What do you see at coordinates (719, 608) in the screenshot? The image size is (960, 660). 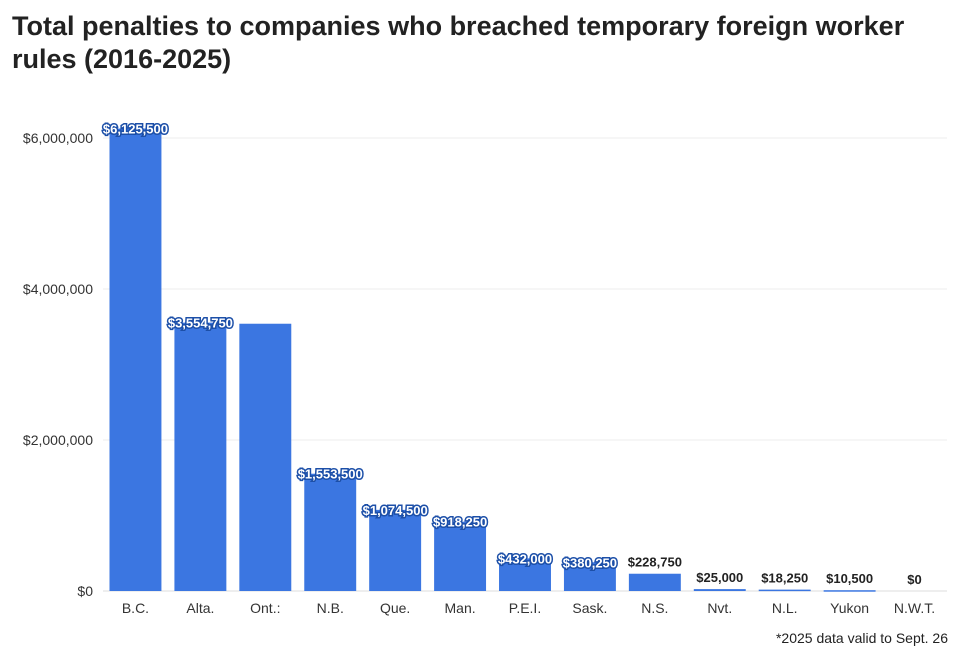 I see `x-tick-label: Nvt.` at bounding box center [719, 608].